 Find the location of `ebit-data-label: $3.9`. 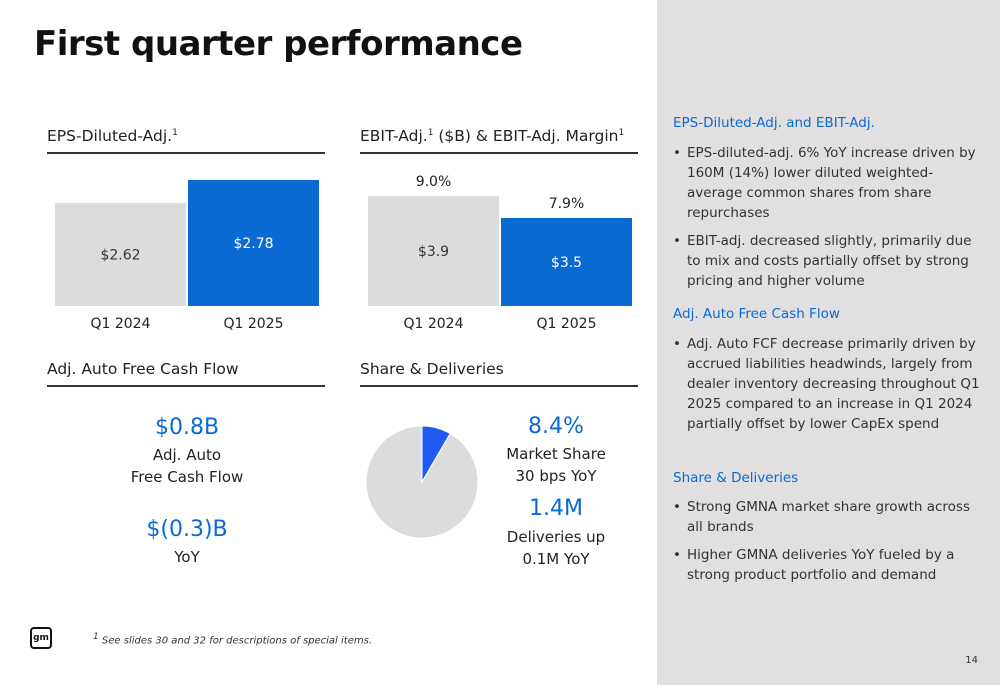

ebit-data-label: $3.9 is located at coordinates (433, 252).